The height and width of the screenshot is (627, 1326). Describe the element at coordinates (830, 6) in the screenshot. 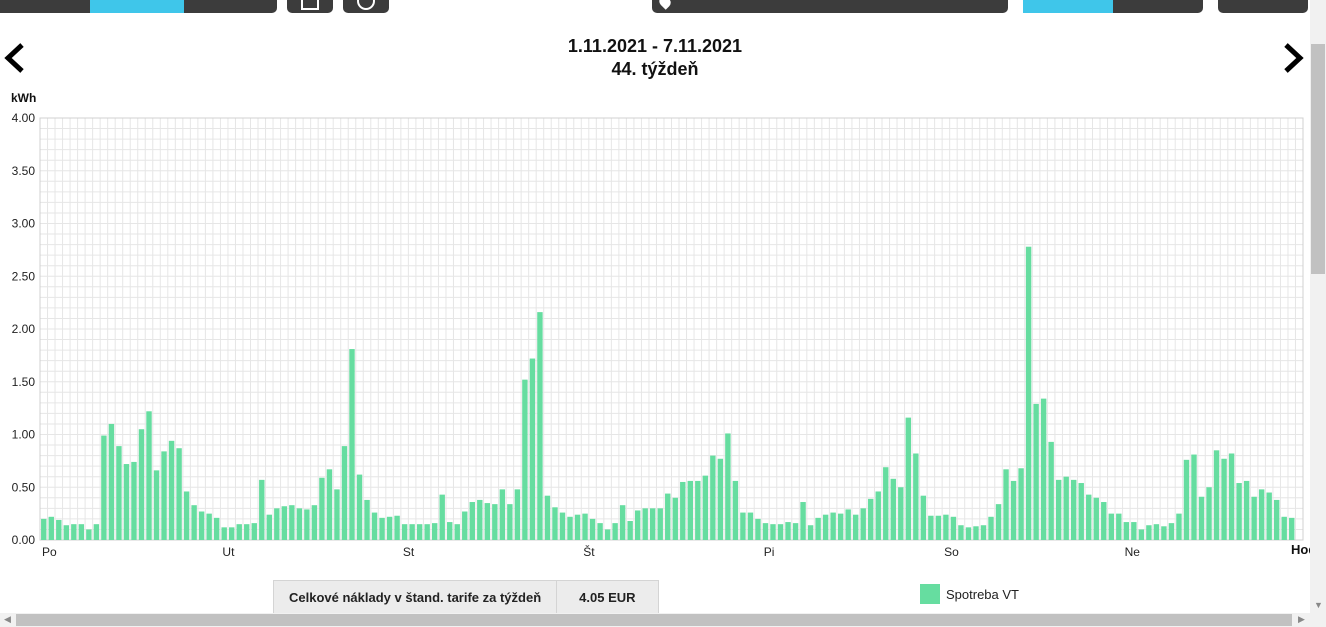

I see `location-select` at that location.